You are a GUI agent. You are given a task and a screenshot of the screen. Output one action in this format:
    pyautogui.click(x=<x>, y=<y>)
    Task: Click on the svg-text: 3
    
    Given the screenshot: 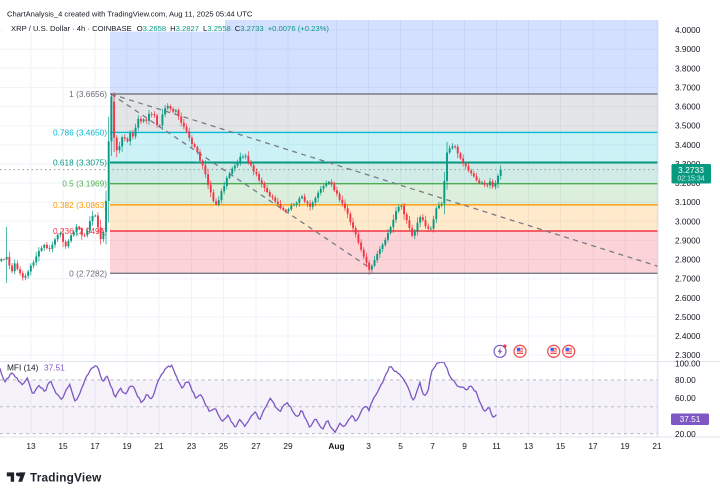 What is the action you would take?
    pyautogui.click(x=368, y=446)
    